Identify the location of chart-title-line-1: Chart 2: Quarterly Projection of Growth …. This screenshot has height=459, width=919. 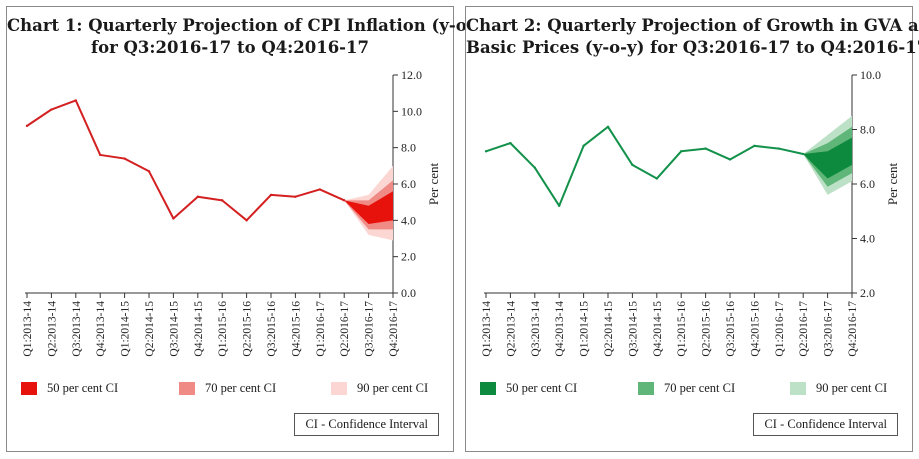
(692, 25).